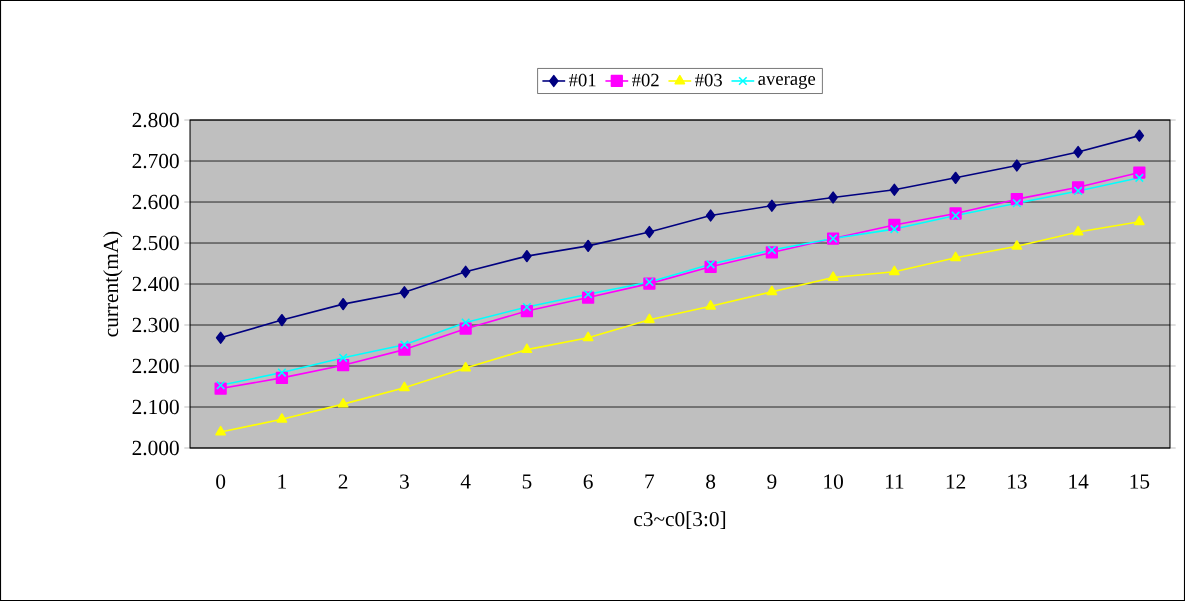 This screenshot has height=601, width=1185. I want to click on x-tick-label: 13, so click(1017, 481).